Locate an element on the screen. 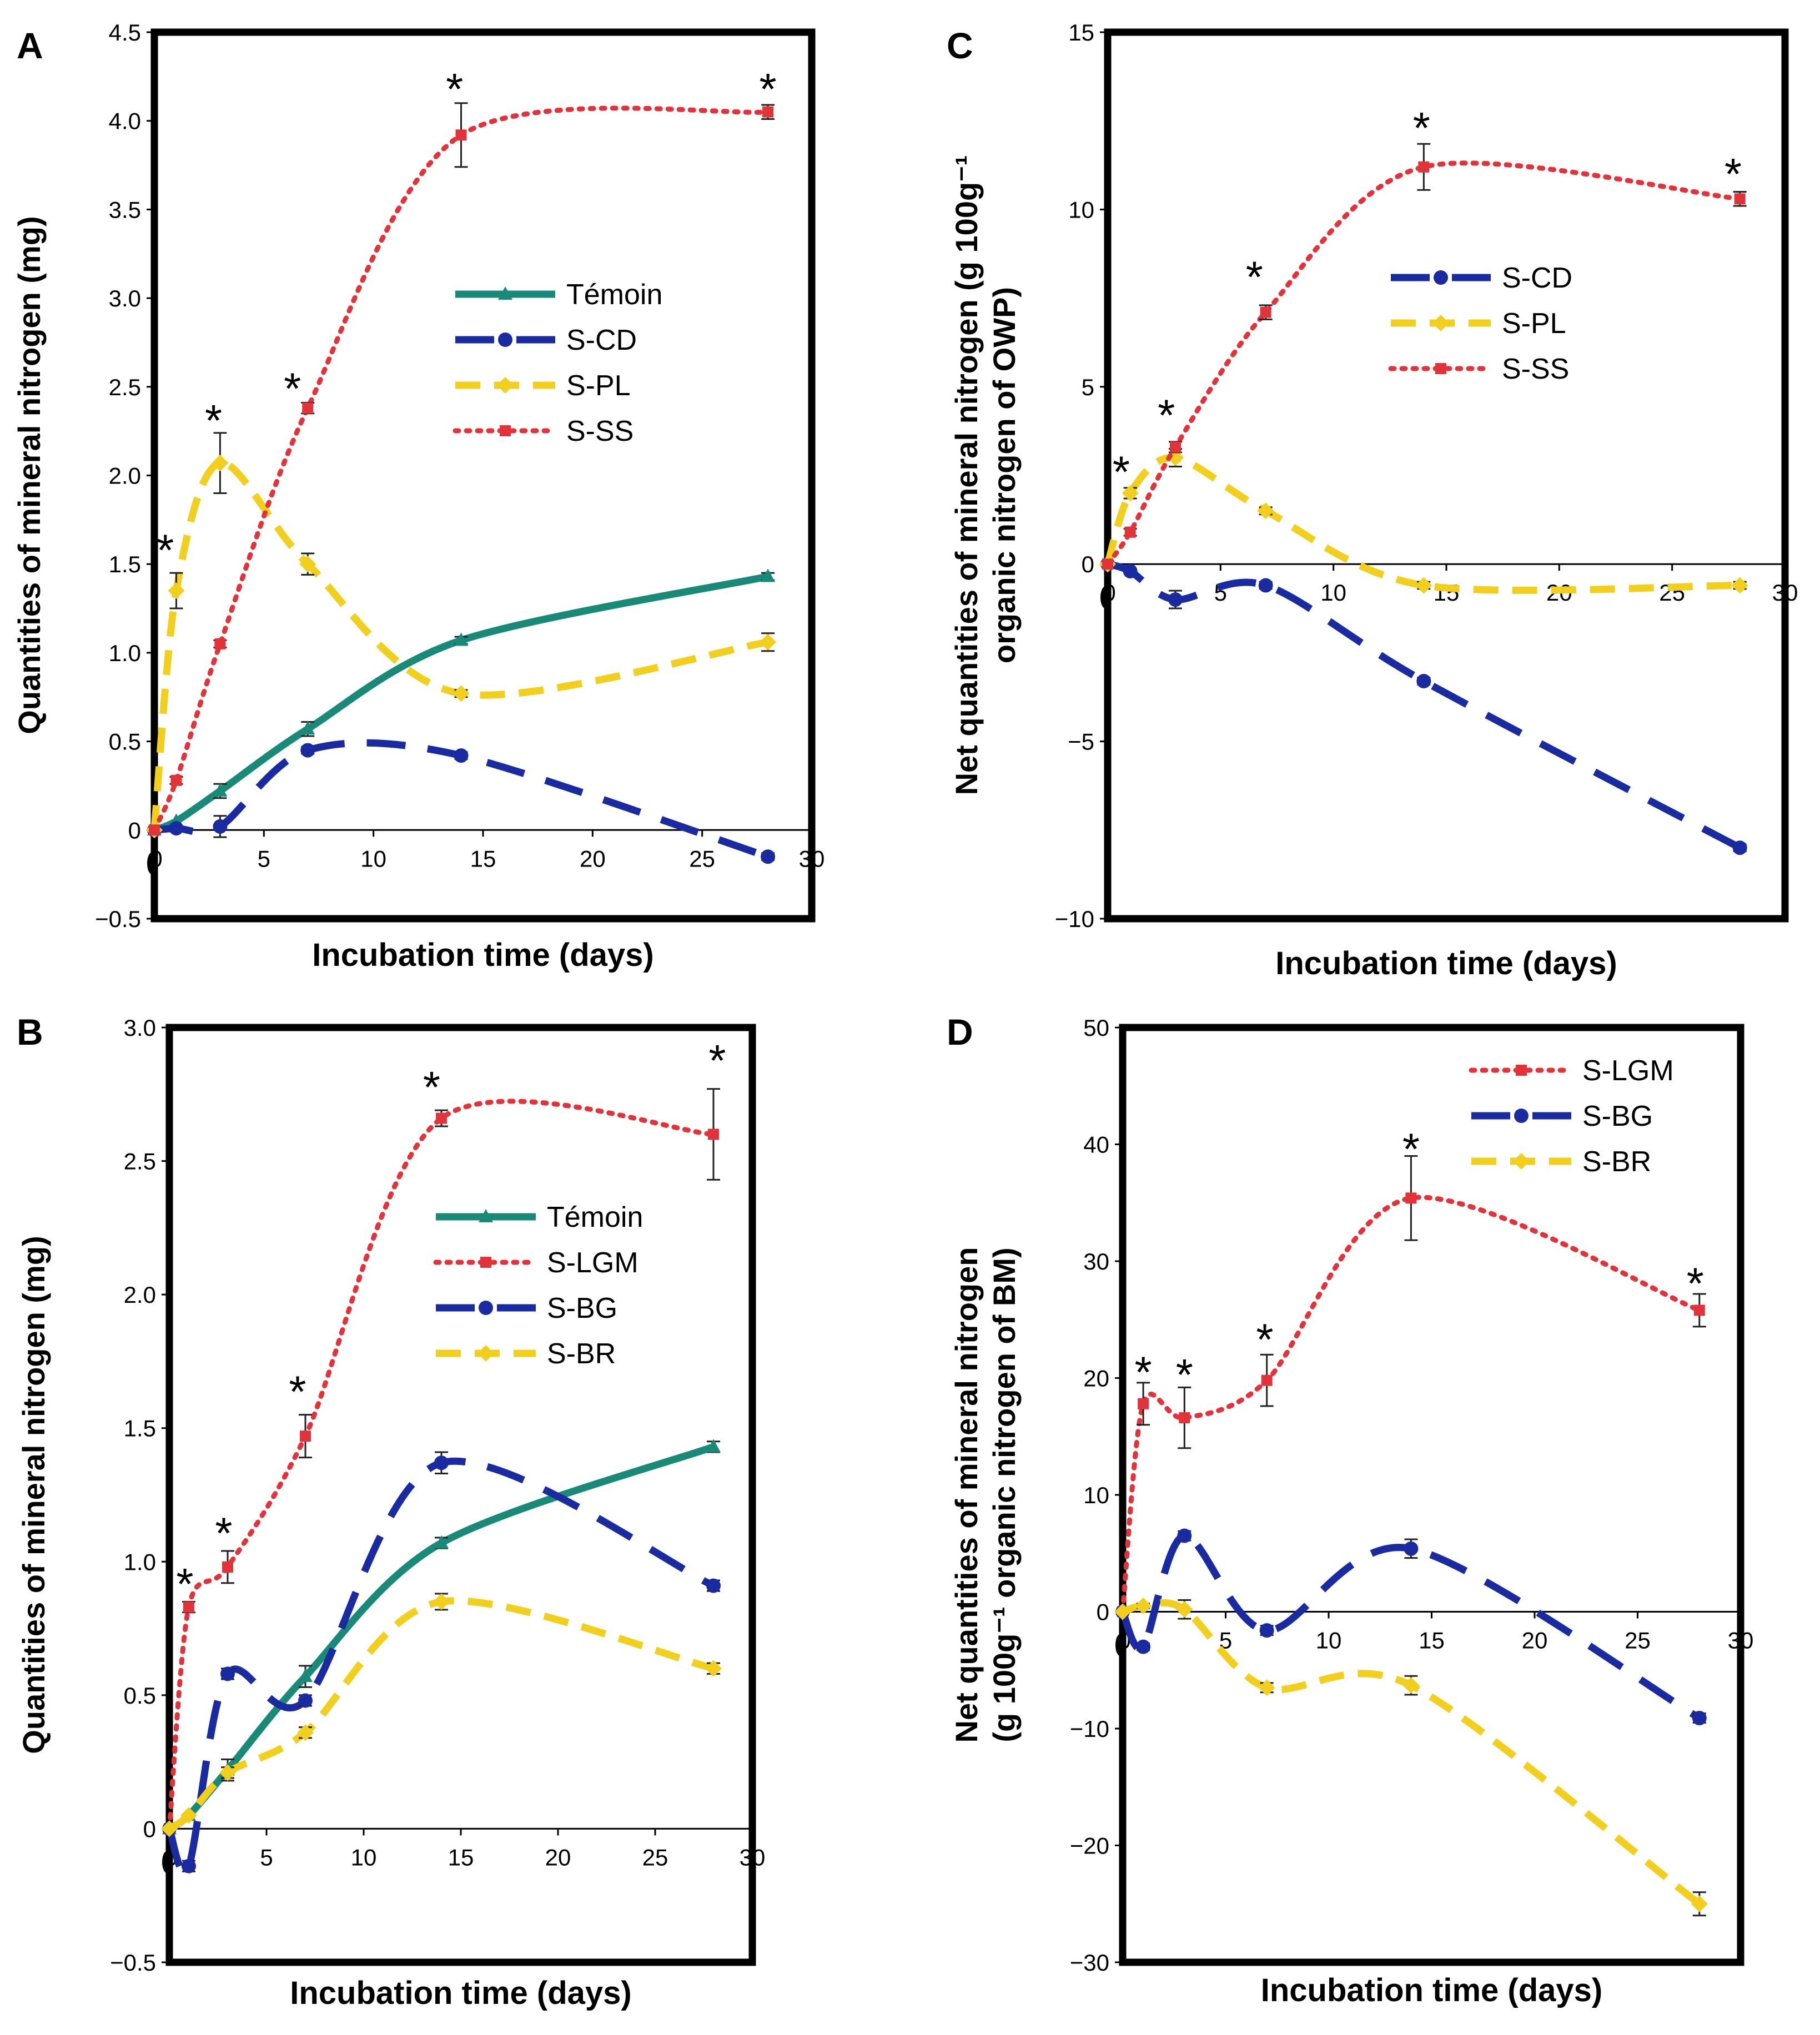 This screenshot has width=1820, height=2035. y-tick-label: −20 is located at coordinates (1089, 1846).